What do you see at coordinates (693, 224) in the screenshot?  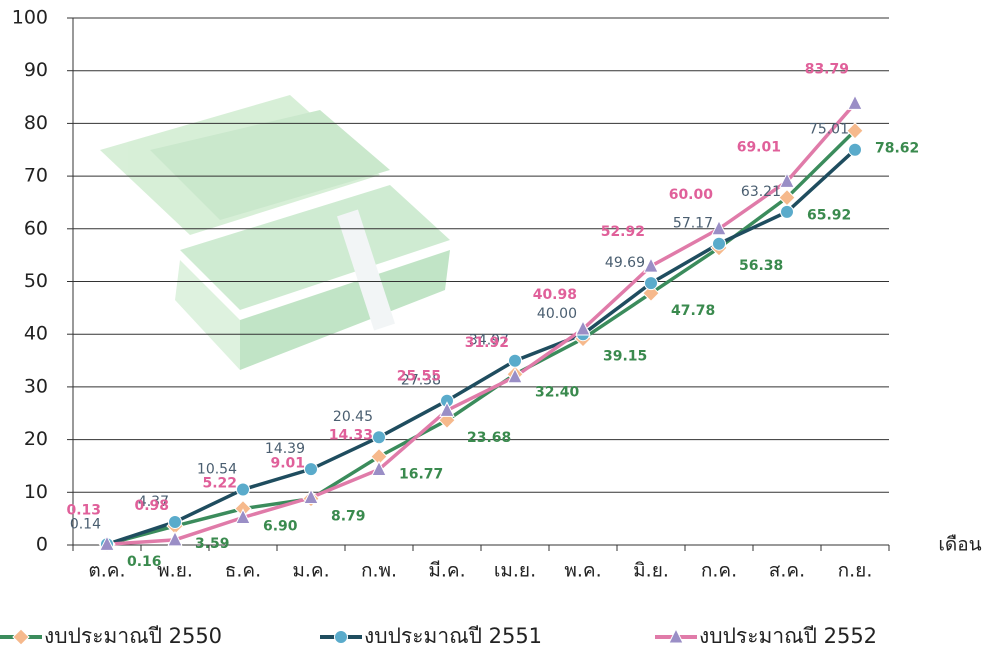 I see `data-label: 57.17` at bounding box center [693, 224].